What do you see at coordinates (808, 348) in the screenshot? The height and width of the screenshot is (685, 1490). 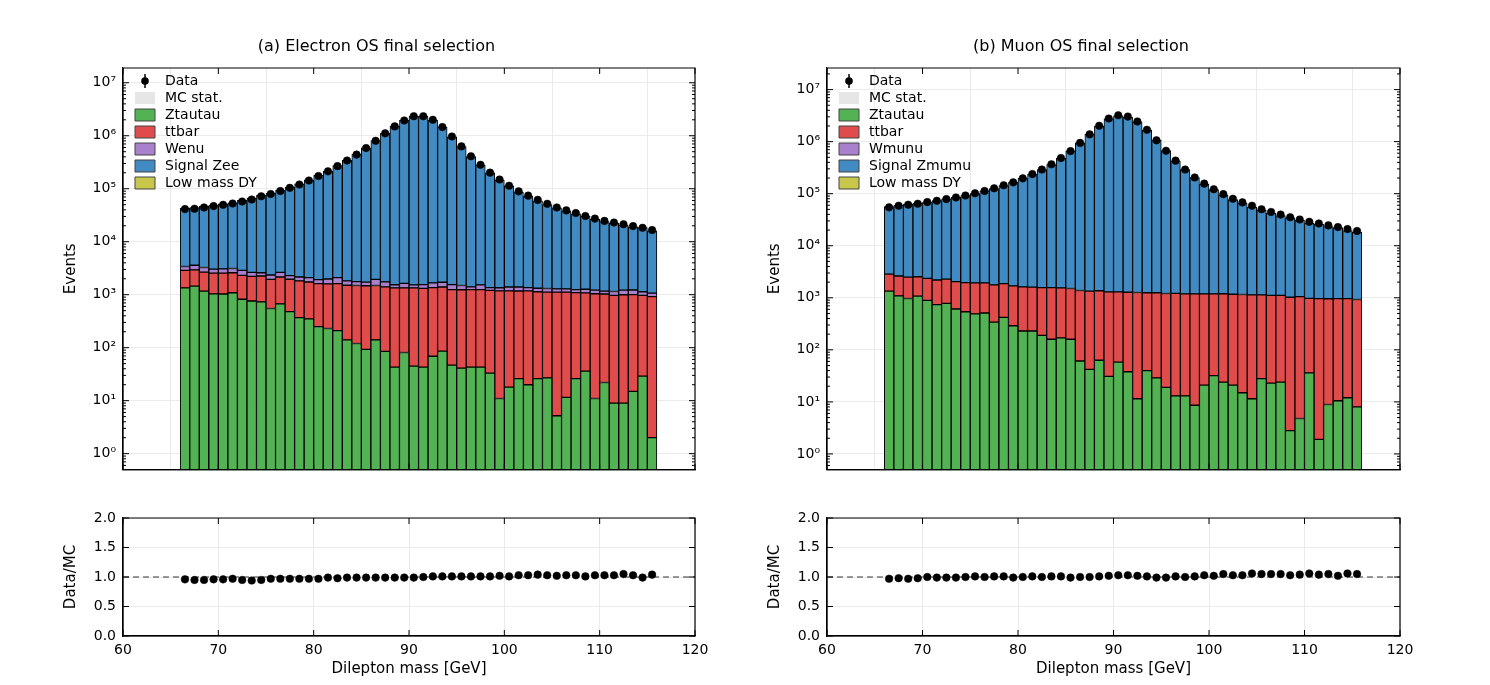 I see `y-tick-label: 10²` at bounding box center [808, 348].